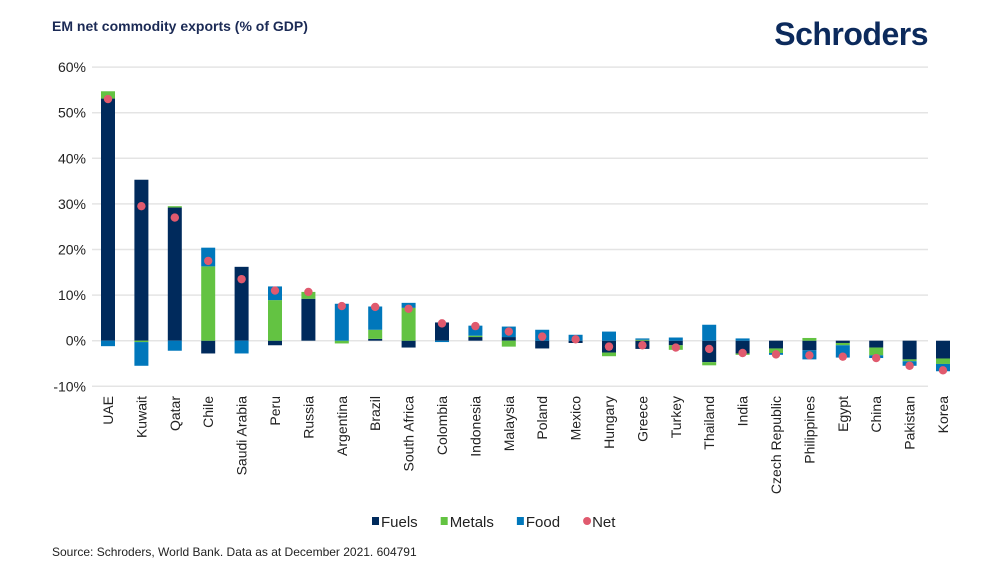 The width and height of the screenshot is (990, 584). What do you see at coordinates (72, 113) in the screenshot?
I see `y-tick-label: 50%` at bounding box center [72, 113].